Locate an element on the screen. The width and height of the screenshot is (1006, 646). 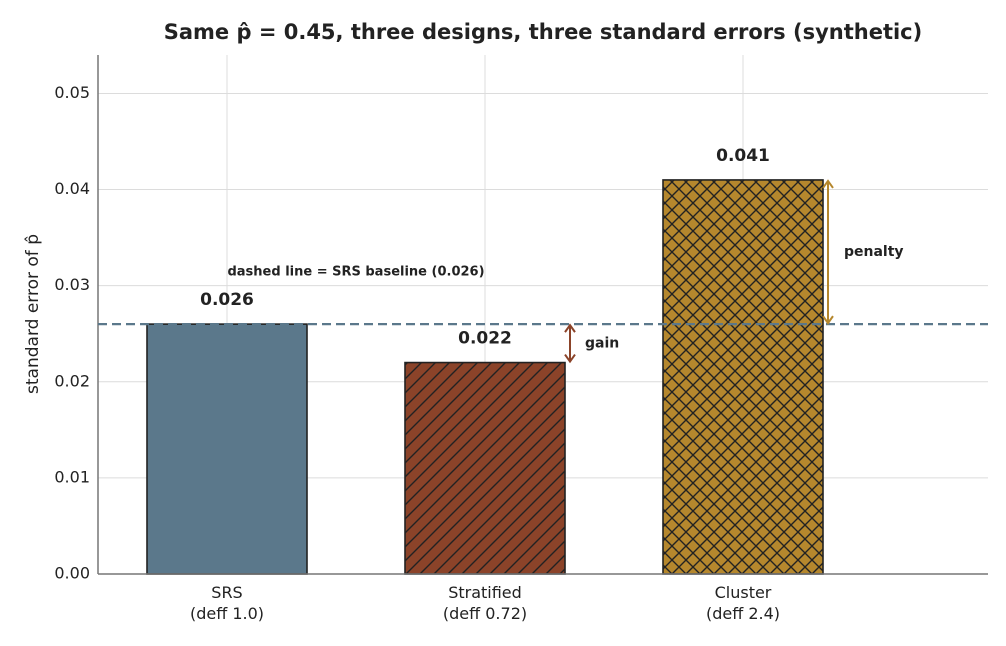
y-tick-label: 0.01 is located at coordinates (72, 476).